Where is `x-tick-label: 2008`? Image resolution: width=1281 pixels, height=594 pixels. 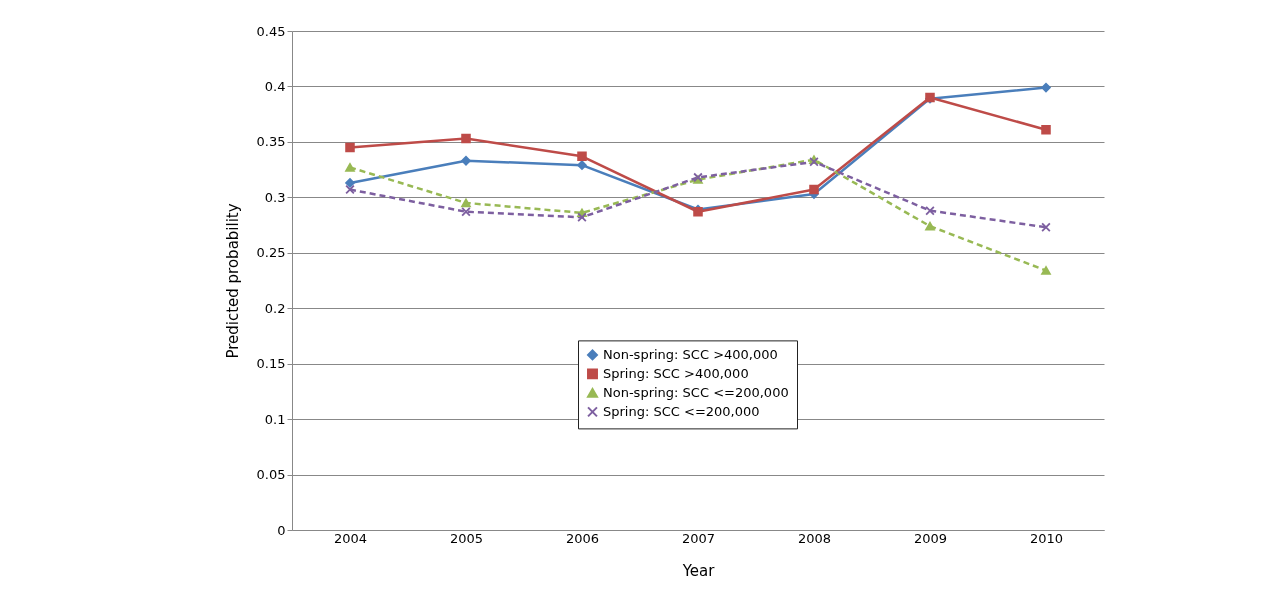
x-tick-label: 2008 is located at coordinates (814, 538).